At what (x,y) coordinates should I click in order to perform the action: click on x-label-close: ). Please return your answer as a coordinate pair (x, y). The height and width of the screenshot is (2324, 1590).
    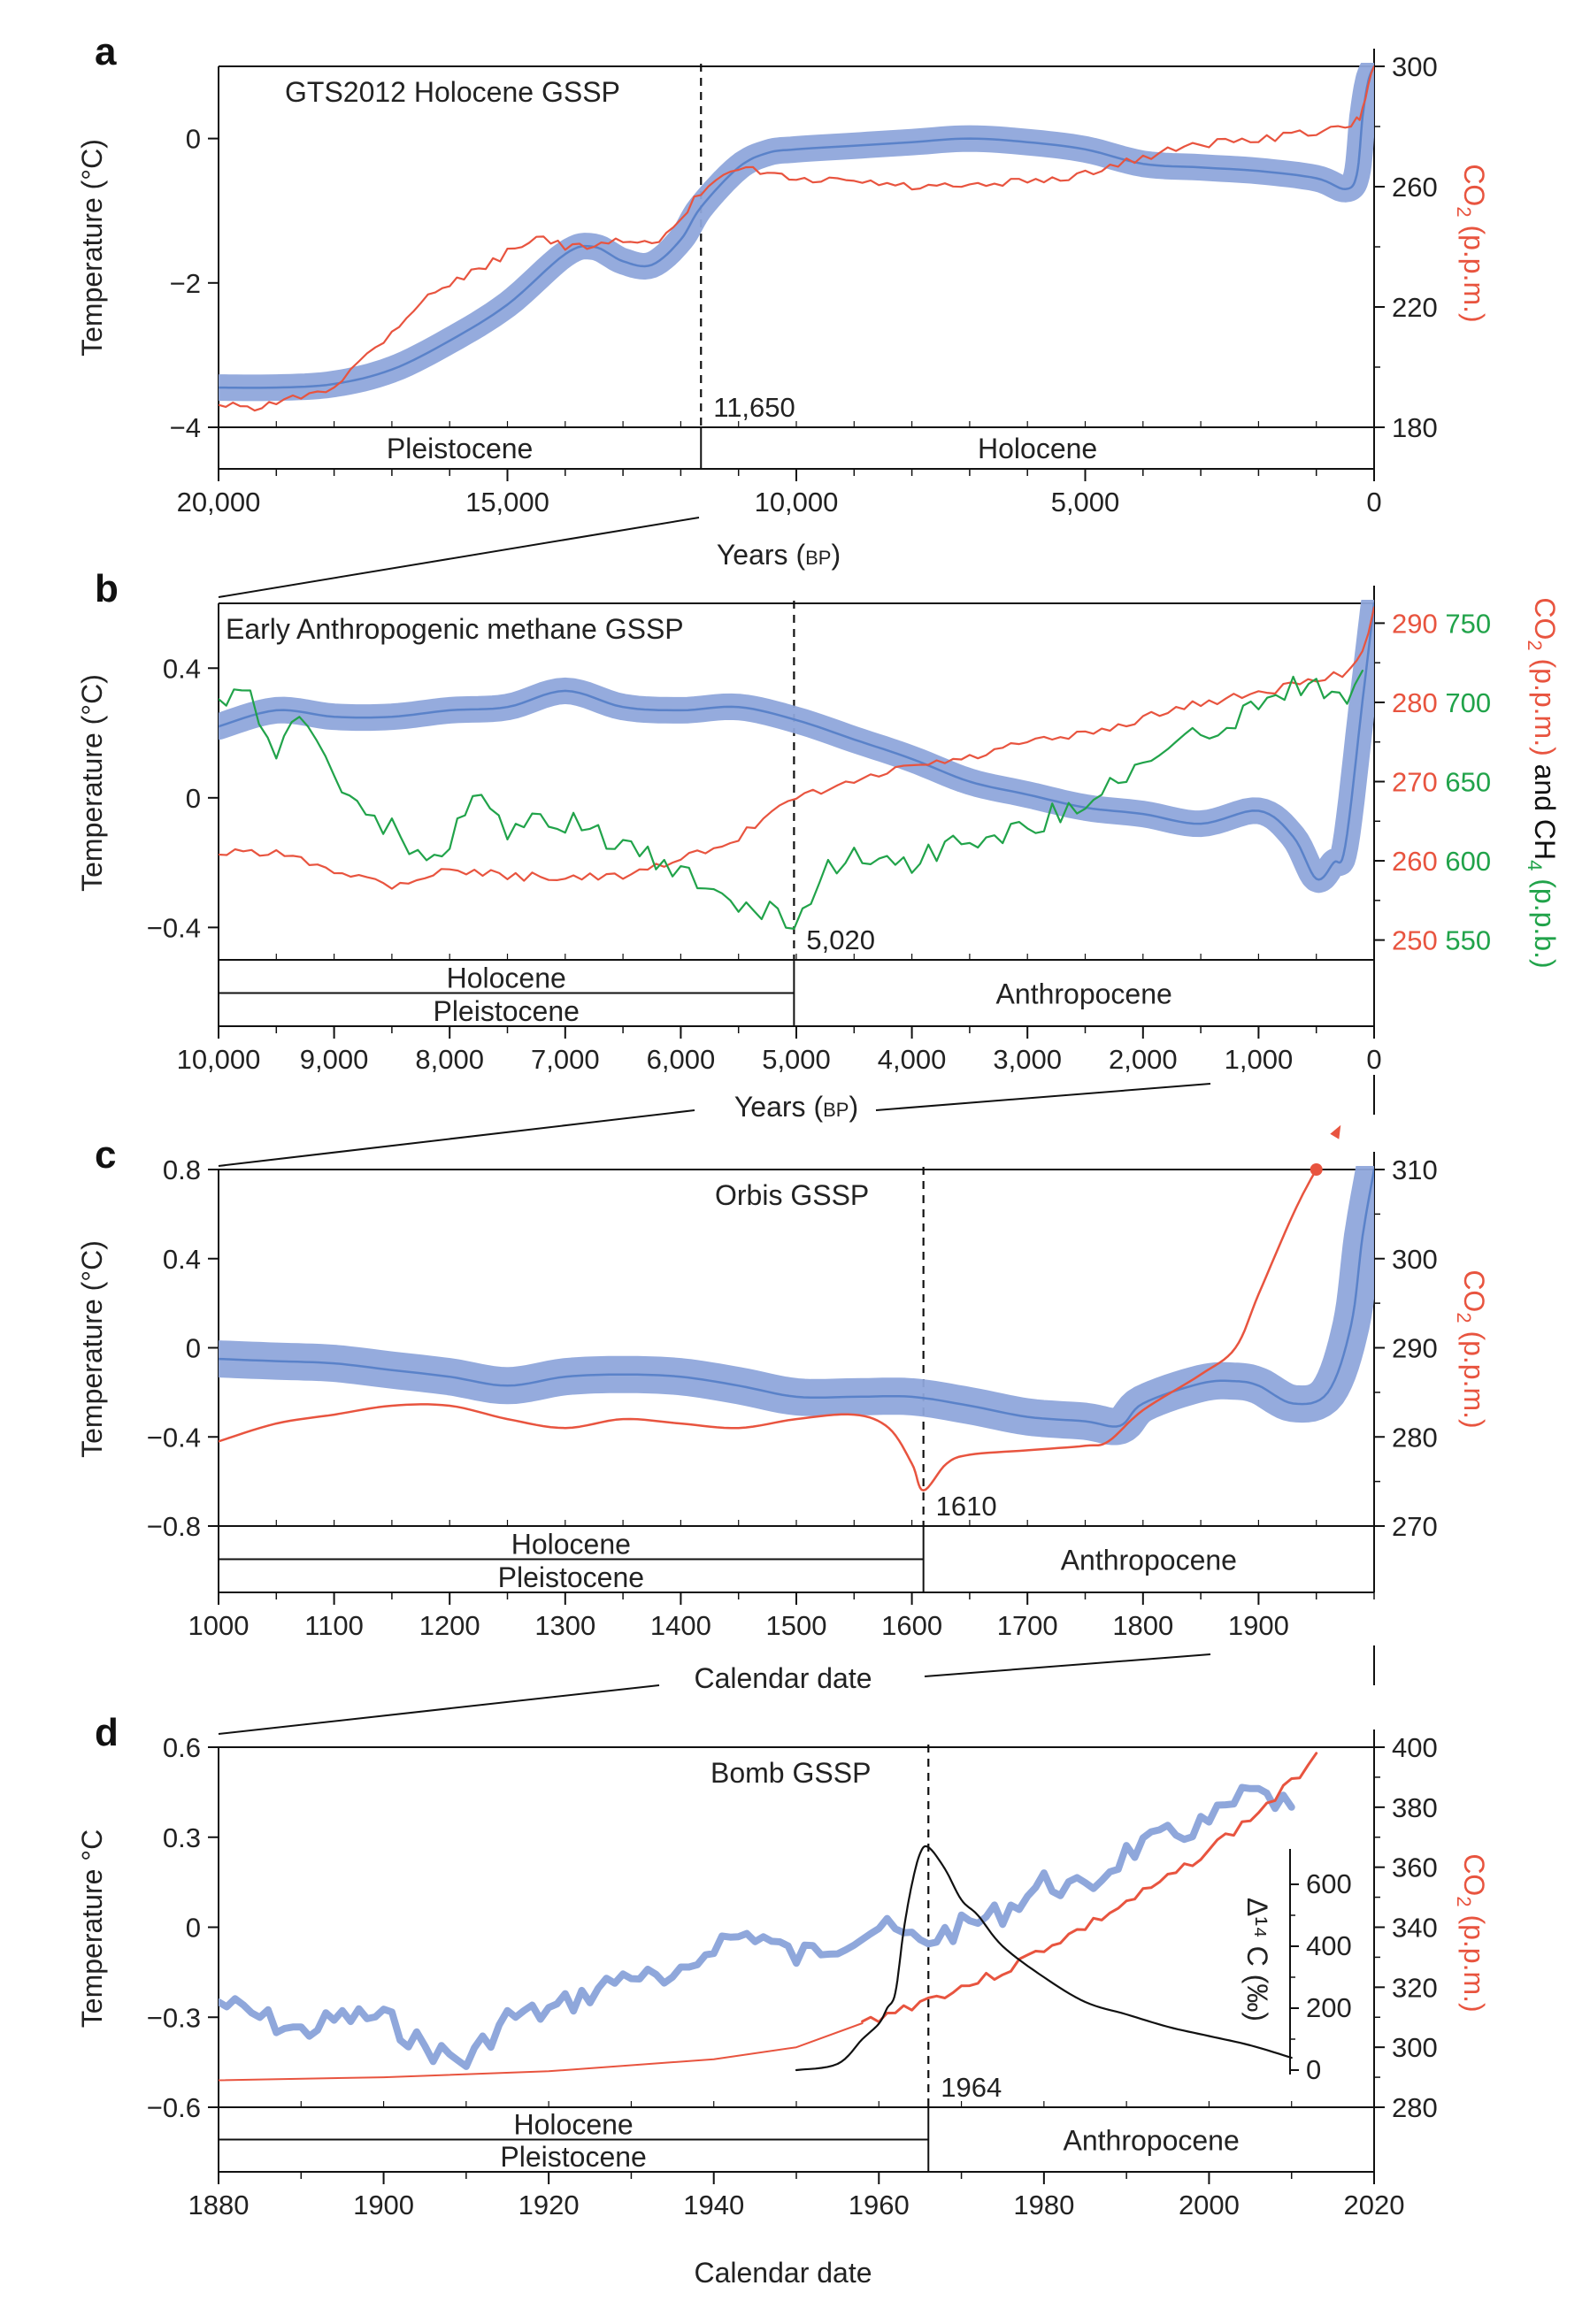
    Looking at the image, I should click on (853, 1107).